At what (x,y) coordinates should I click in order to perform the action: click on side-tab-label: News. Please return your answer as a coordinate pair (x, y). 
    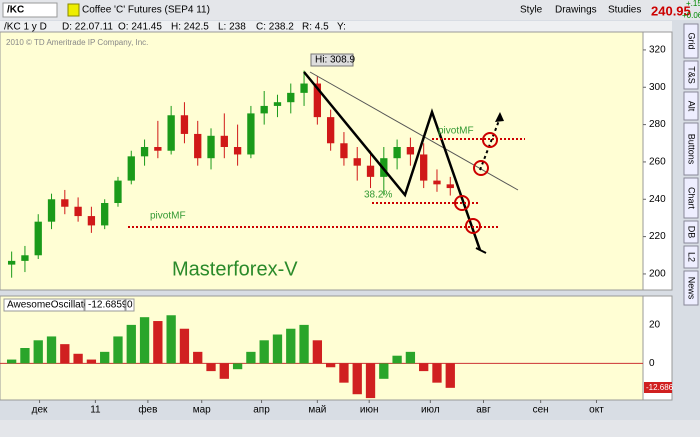
    Looking at the image, I should click on (692, 288).